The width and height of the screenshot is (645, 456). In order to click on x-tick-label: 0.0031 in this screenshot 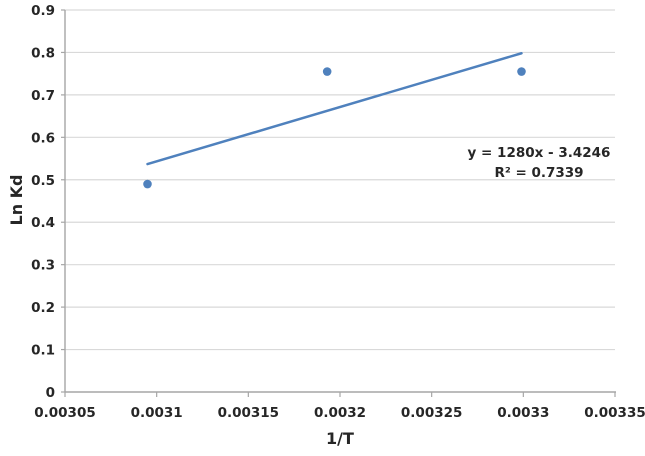, I will do `click(157, 413)`.